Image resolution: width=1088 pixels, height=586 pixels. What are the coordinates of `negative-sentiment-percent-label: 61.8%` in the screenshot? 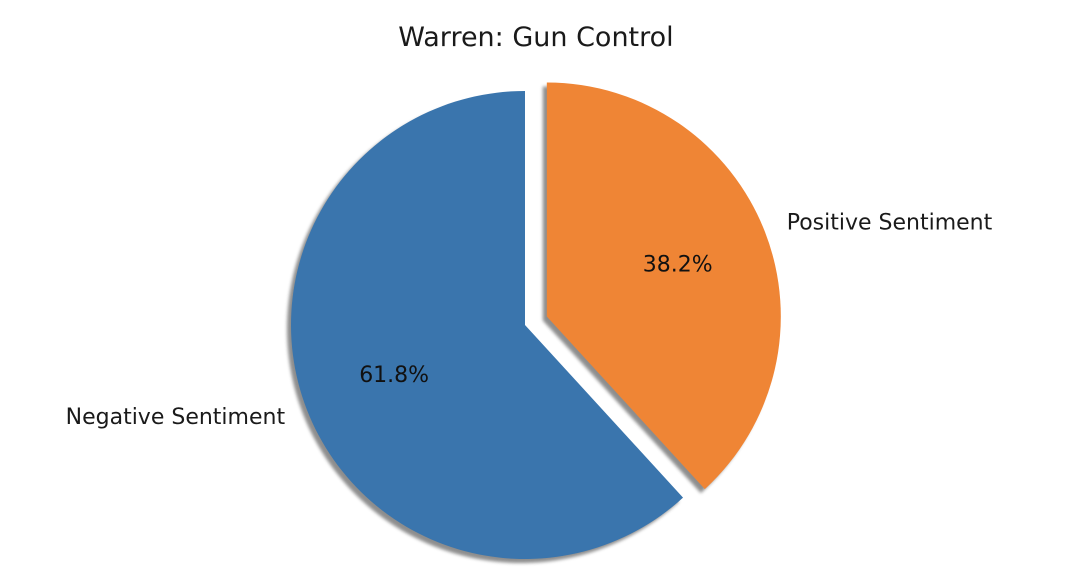 It's located at (394, 375).